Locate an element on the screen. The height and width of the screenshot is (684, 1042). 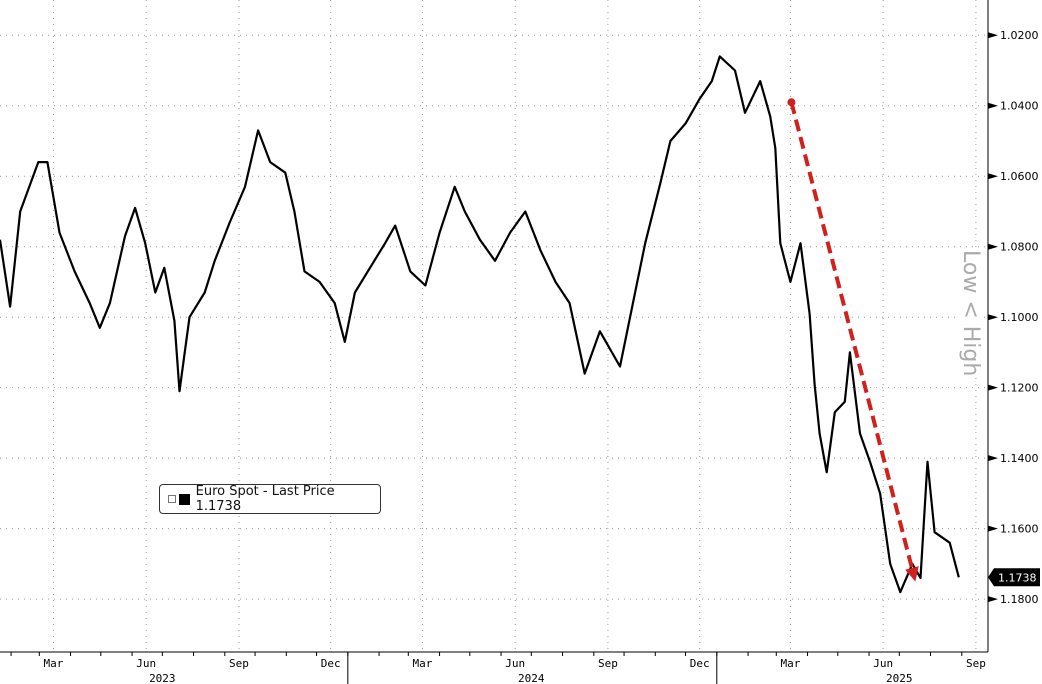
y-tick-label: 1.0600 is located at coordinates (1019, 176).